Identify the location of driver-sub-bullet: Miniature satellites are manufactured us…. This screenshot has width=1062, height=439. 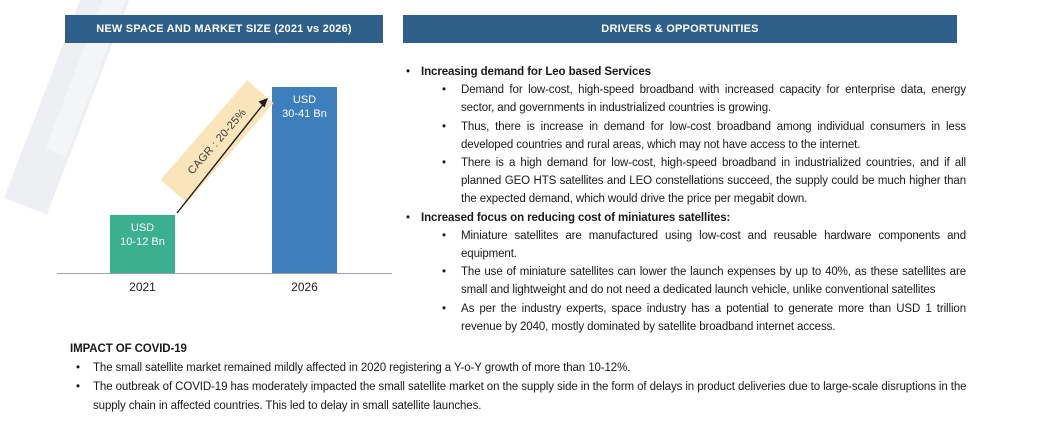
(702, 245).